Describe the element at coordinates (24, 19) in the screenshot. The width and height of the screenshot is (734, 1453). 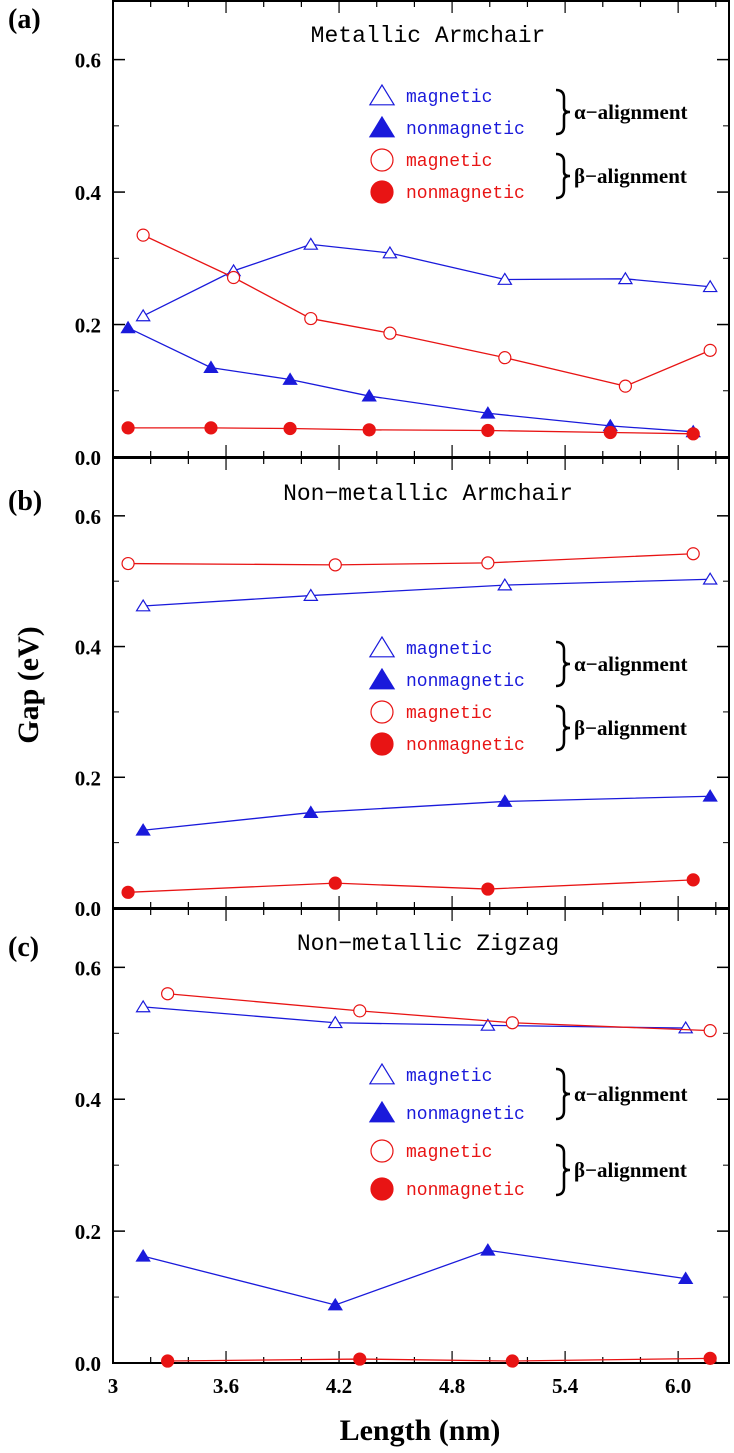
I see `panel-label: (a)` at that location.